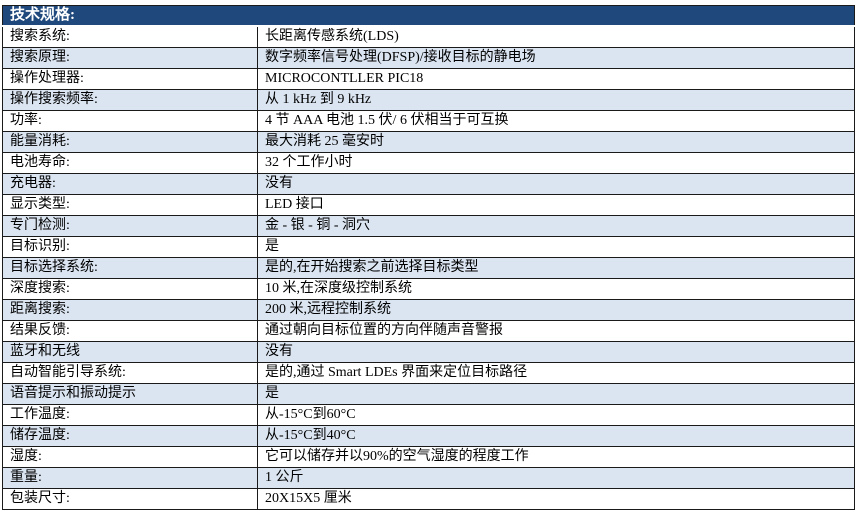 This screenshot has height=516, width=857. I want to click on spec-value-cell: MICROCONTLLER PIC18, so click(556, 79).